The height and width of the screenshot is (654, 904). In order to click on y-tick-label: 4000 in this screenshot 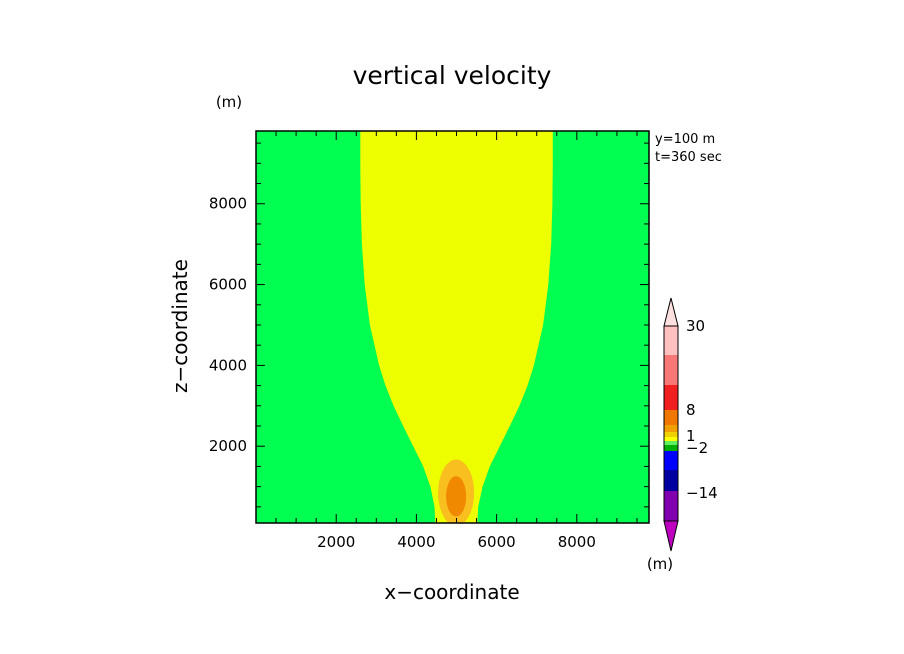, I will do `click(228, 365)`.